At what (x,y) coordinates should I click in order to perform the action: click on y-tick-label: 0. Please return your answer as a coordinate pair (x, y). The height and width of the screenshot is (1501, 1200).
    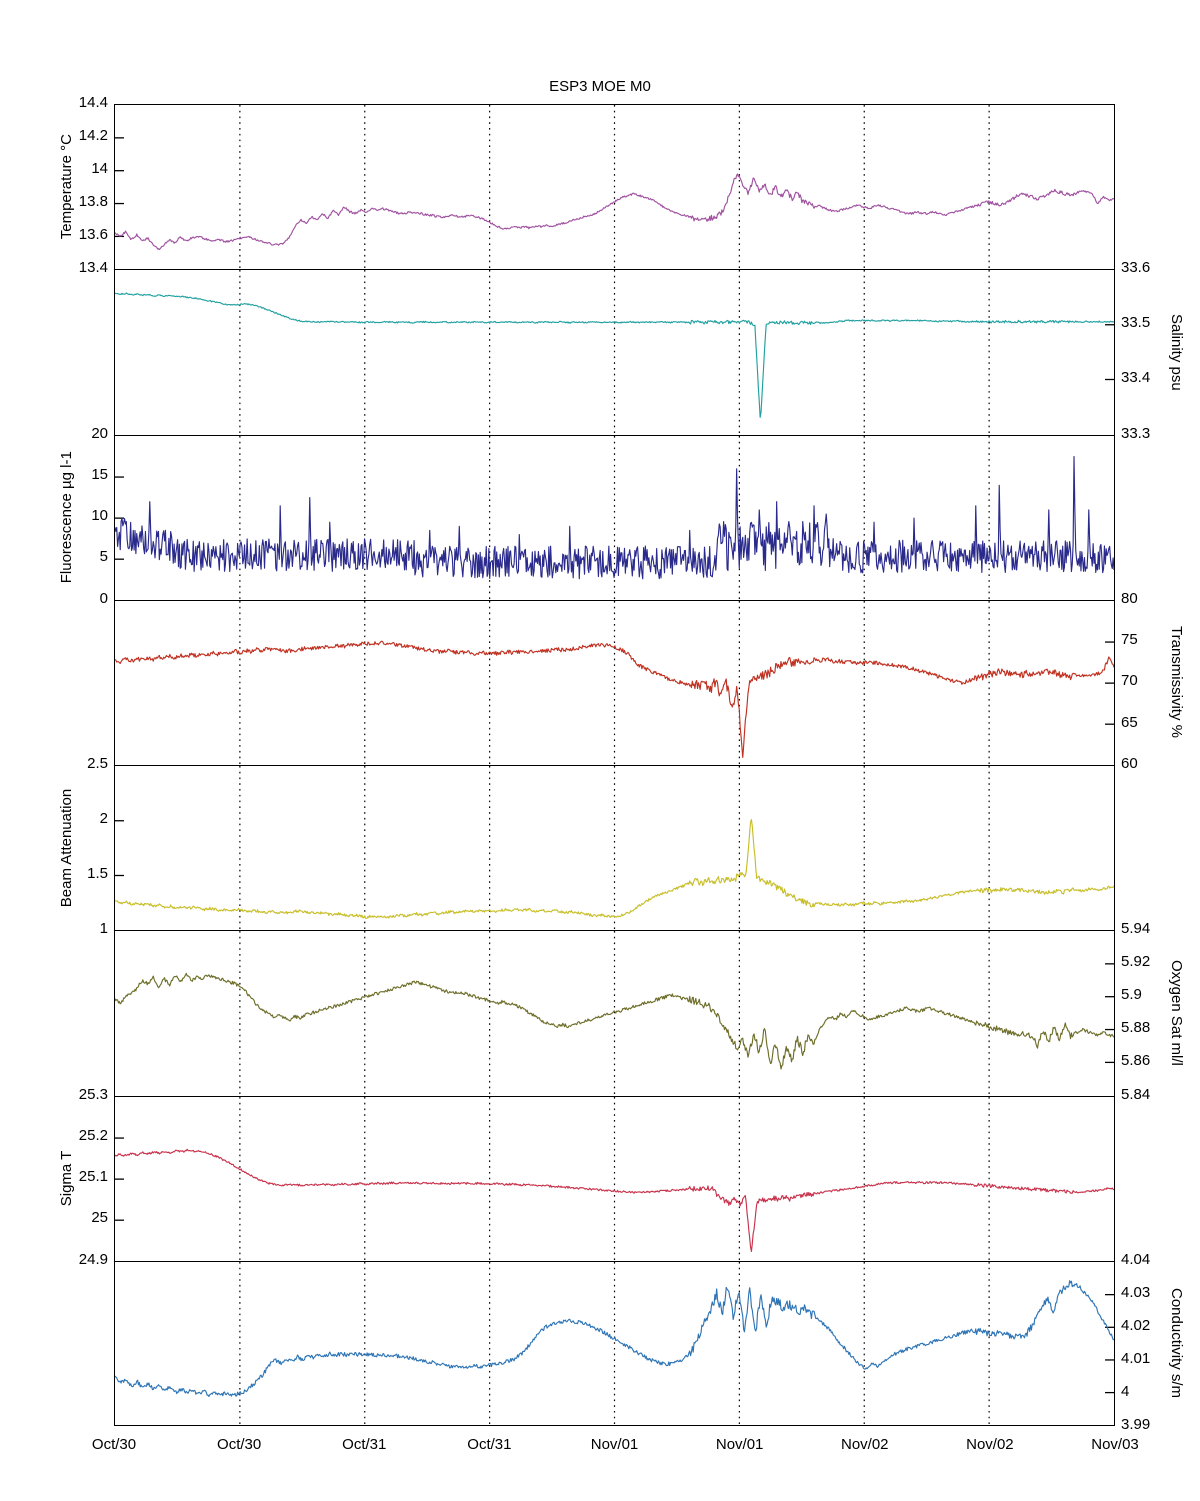
    Looking at the image, I should click on (103, 598).